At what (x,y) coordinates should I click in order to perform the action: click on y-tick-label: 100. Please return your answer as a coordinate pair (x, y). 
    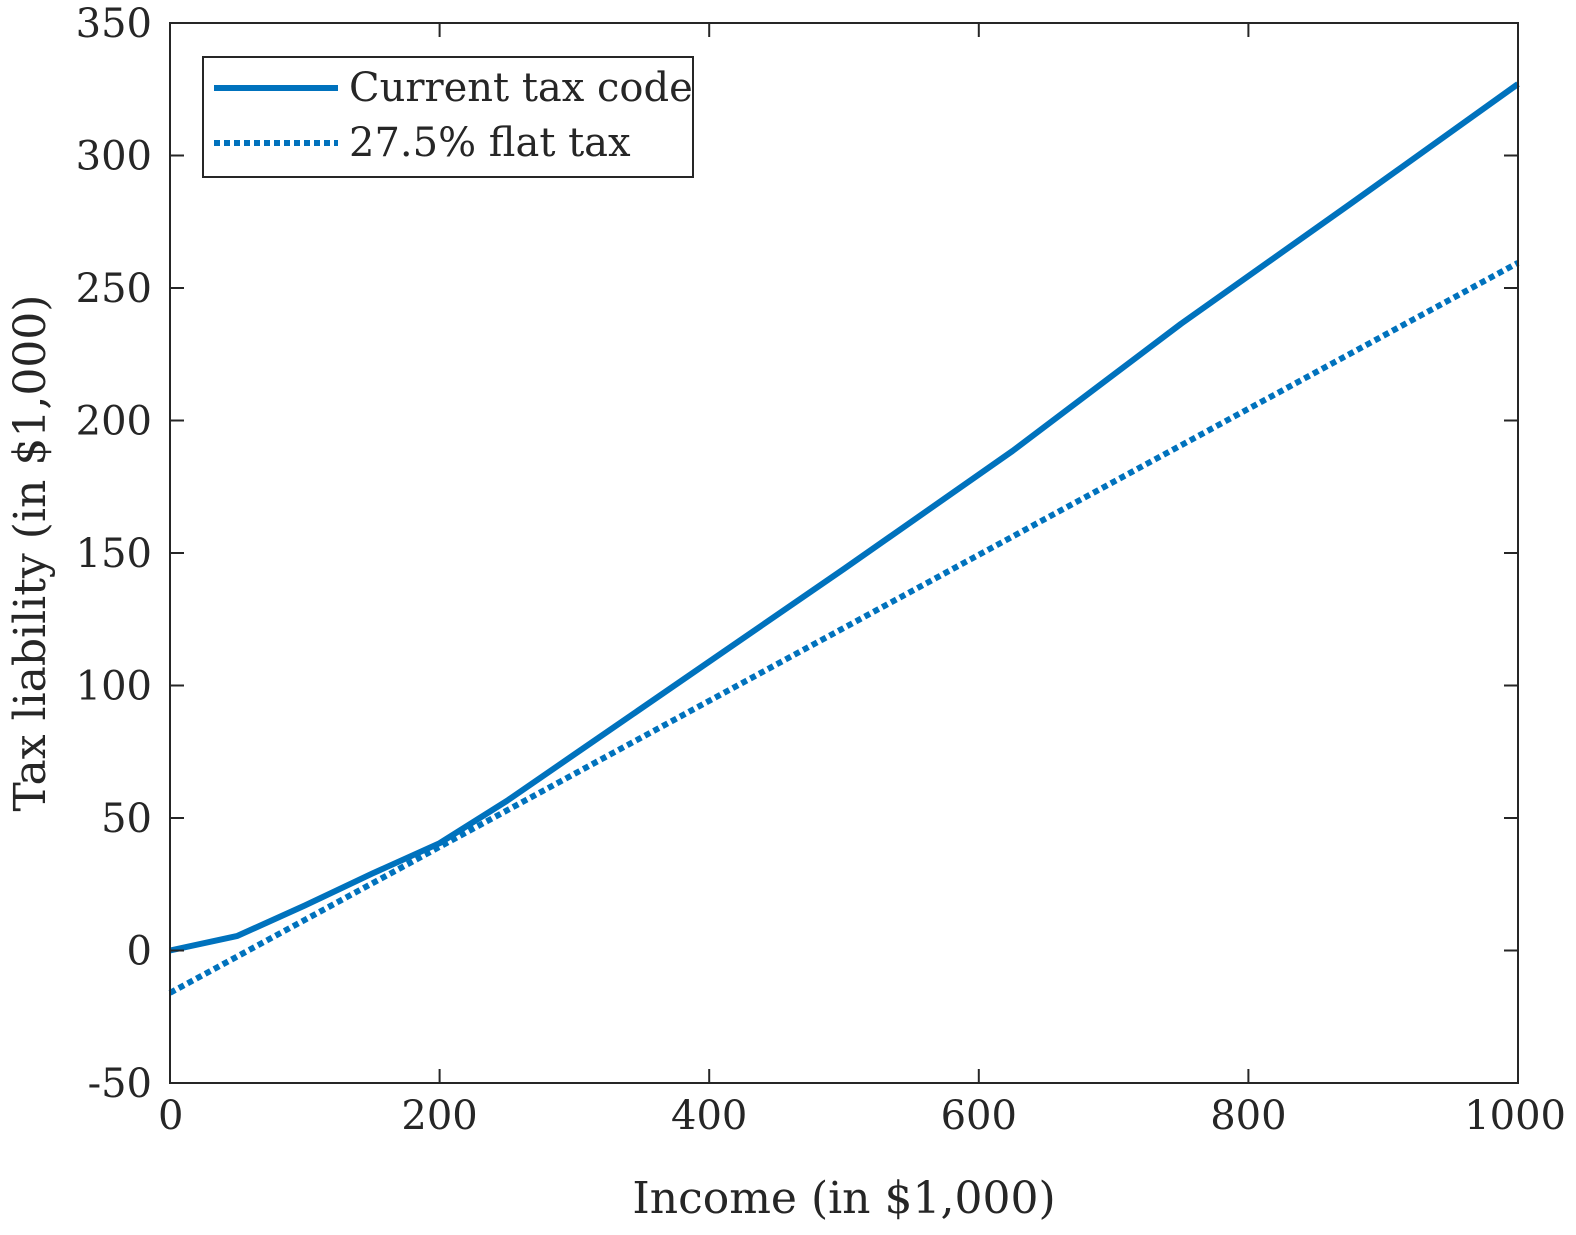
    Looking at the image, I should click on (114, 687).